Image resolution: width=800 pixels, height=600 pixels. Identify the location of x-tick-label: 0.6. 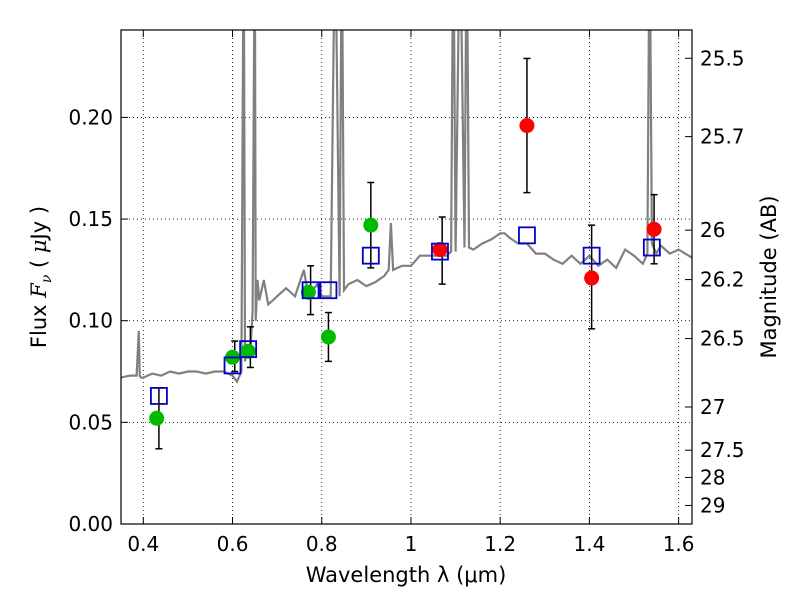
(233, 544).